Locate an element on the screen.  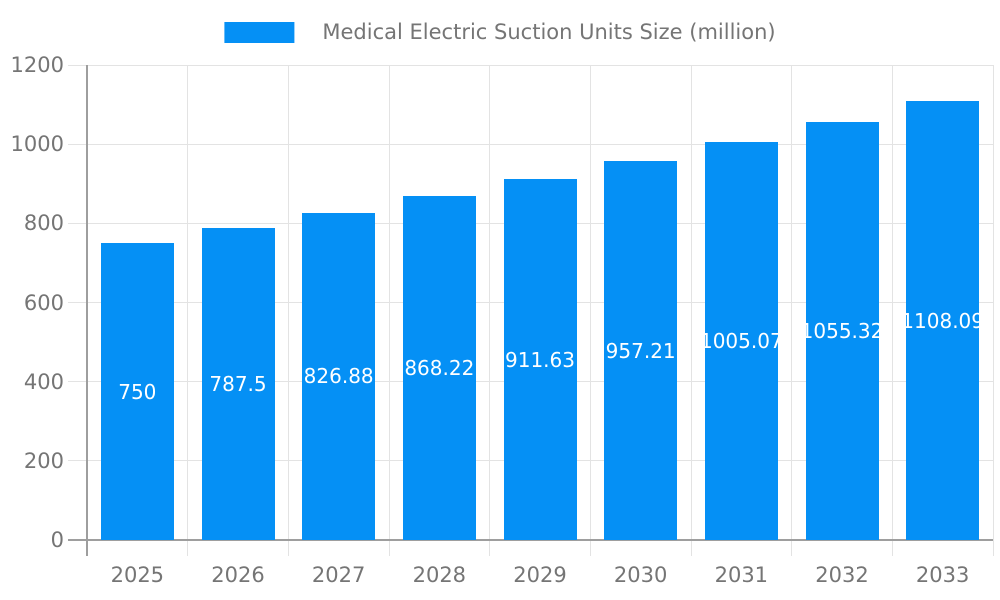
y-axis-label: 1200 is located at coordinates (37, 65).